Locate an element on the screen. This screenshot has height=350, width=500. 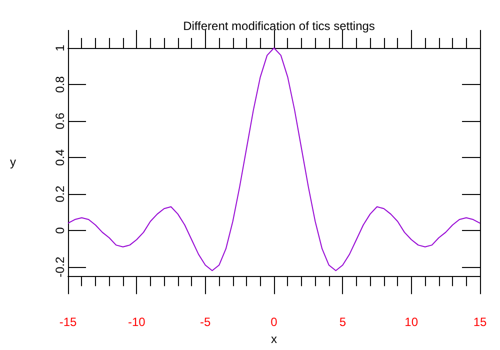
x-tick-label: 5 is located at coordinates (342, 322).